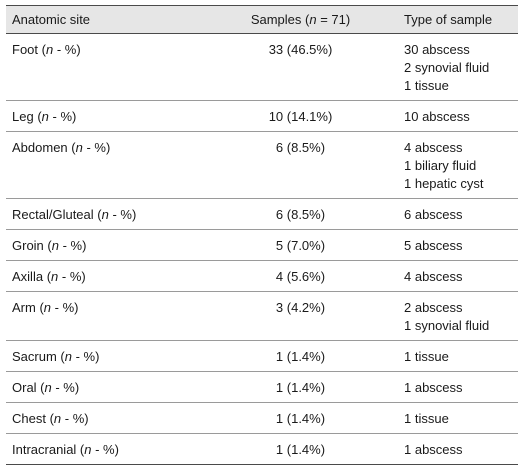 This screenshot has width=523, height=465. I want to click on type-of-sample-cell: 5 abscess, so click(457, 245).